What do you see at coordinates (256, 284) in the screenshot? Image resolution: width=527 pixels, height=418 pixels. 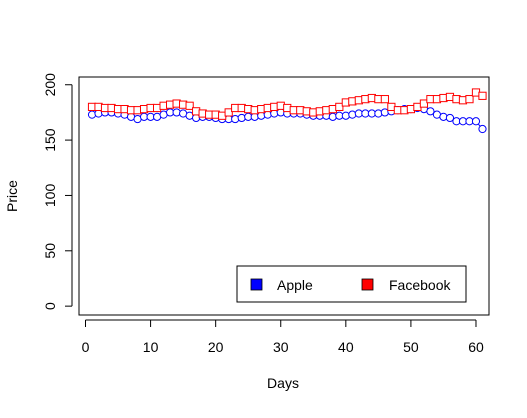 I see `legend-apple-swatch` at bounding box center [256, 284].